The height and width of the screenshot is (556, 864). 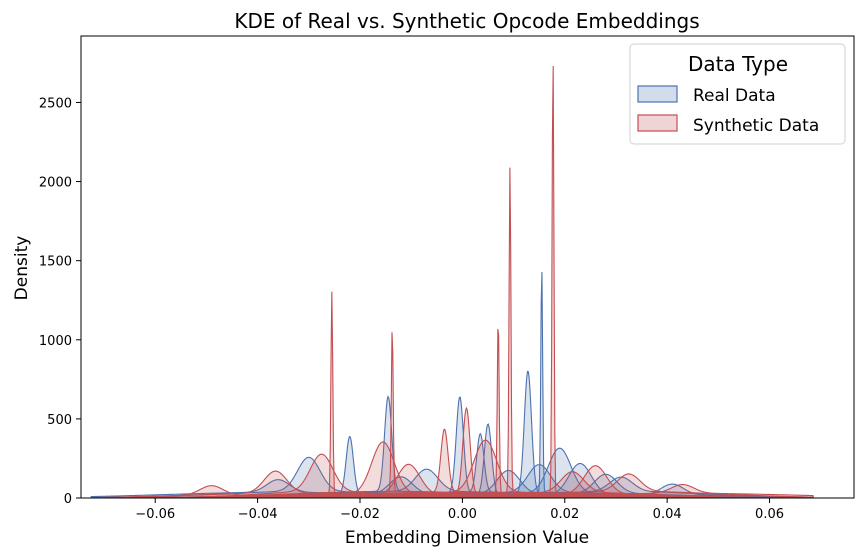 What do you see at coordinates (55, 103) in the screenshot?
I see `y-tick-label: 2500` at bounding box center [55, 103].